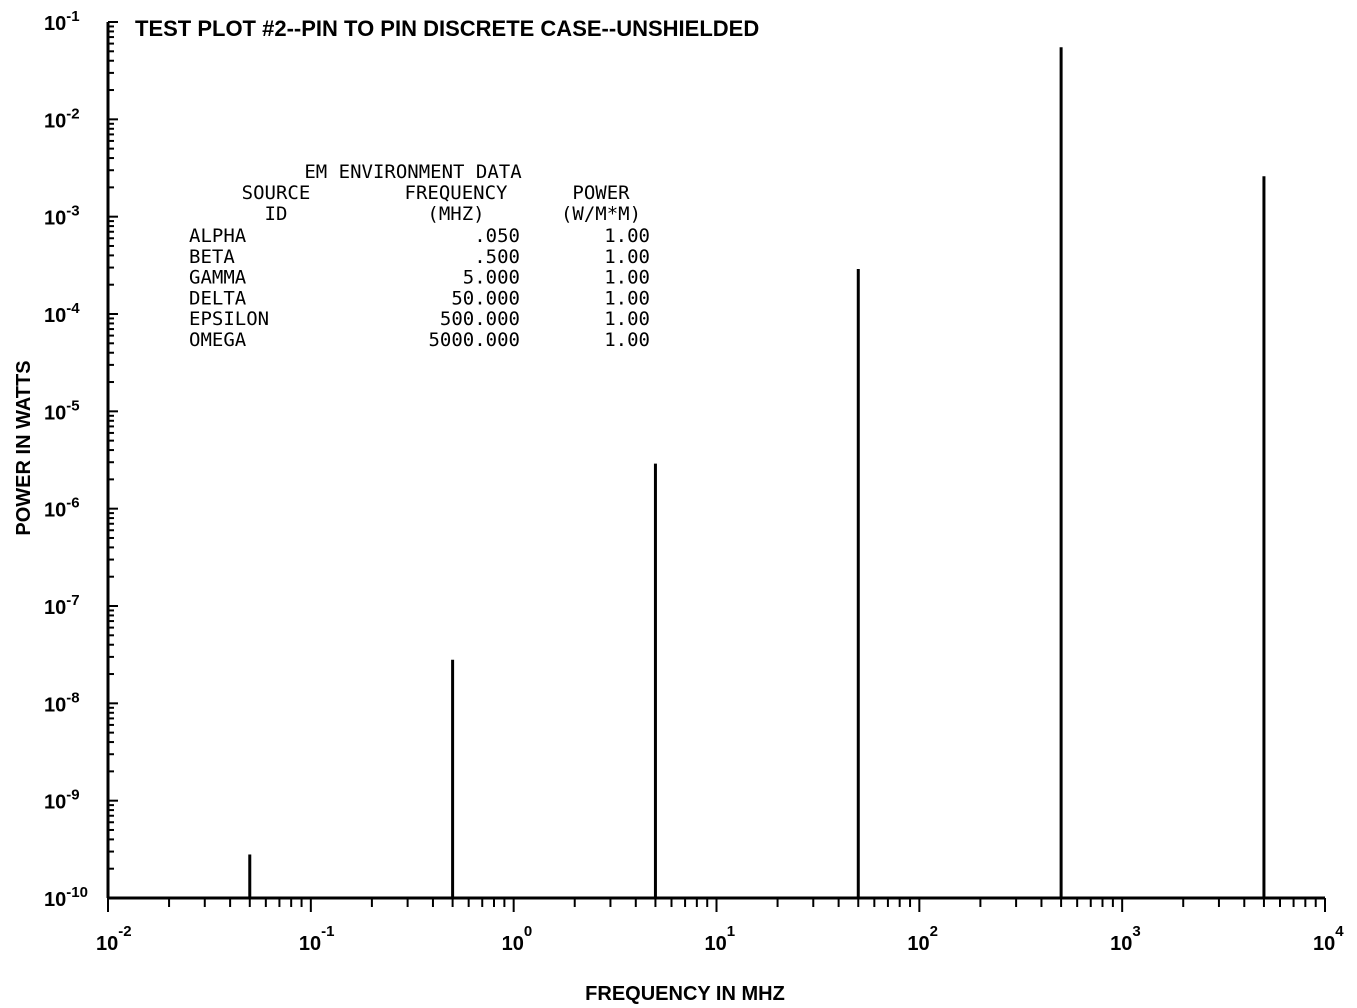 Image resolution: width=1357 pixels, height=1008 pixels. Describe the element at coordinates (218, 340) in the screenshot. I see `table-cell-id: OMEGA` at that location.